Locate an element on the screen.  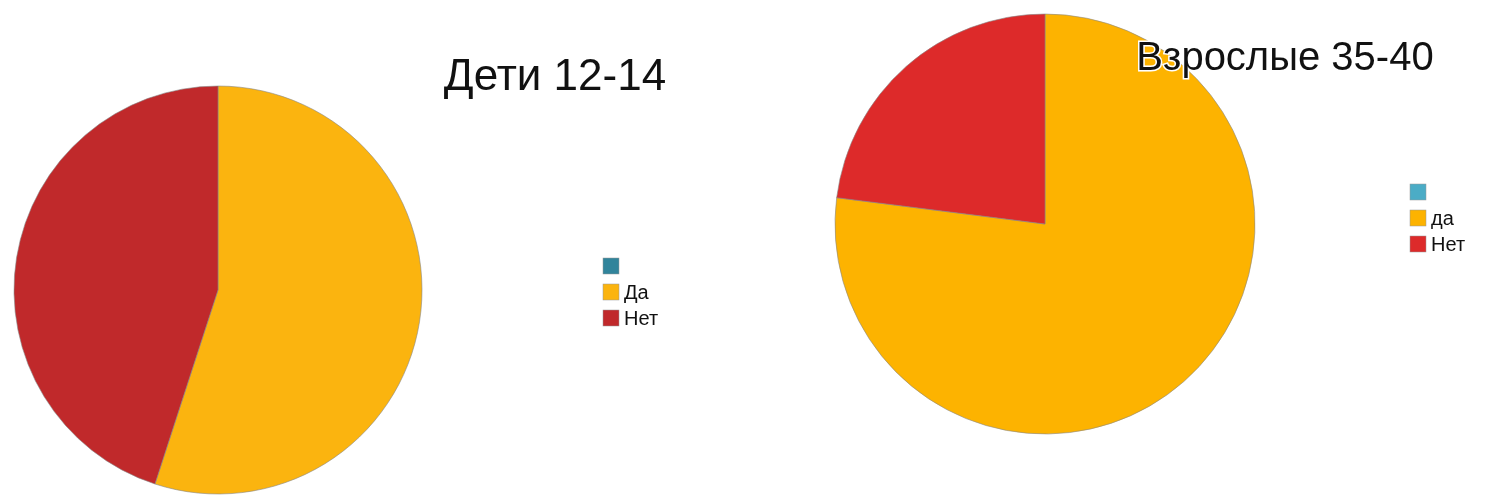
legend-label: Да is located at coordinates (637, 292).